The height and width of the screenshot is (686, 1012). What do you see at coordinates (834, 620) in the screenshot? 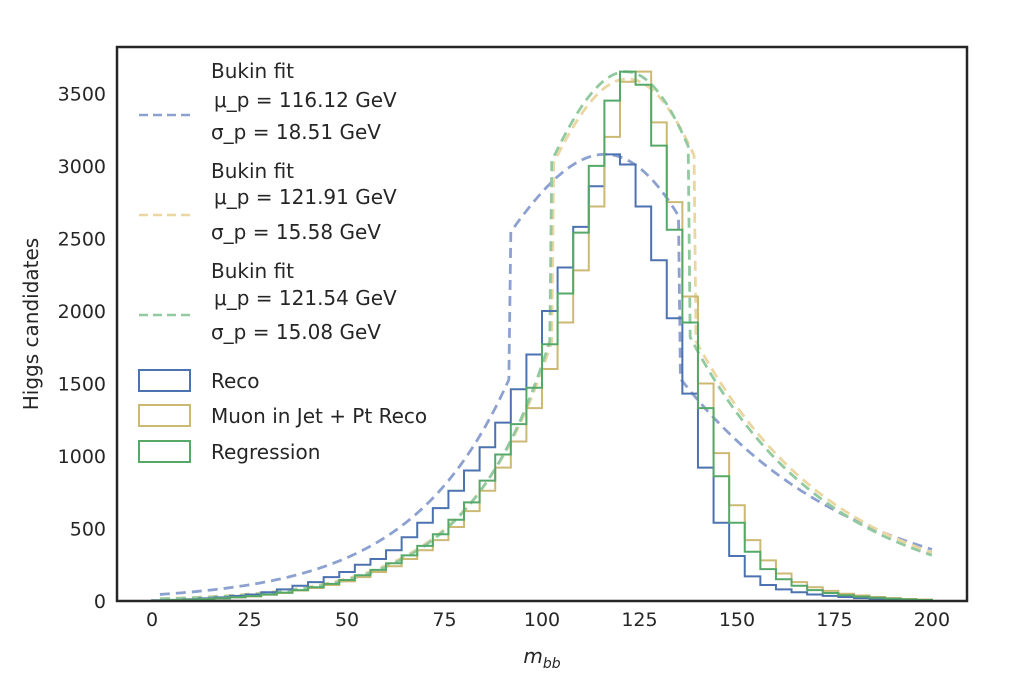
I see `x-tick-label: 175` at bounding box center [834, 620].